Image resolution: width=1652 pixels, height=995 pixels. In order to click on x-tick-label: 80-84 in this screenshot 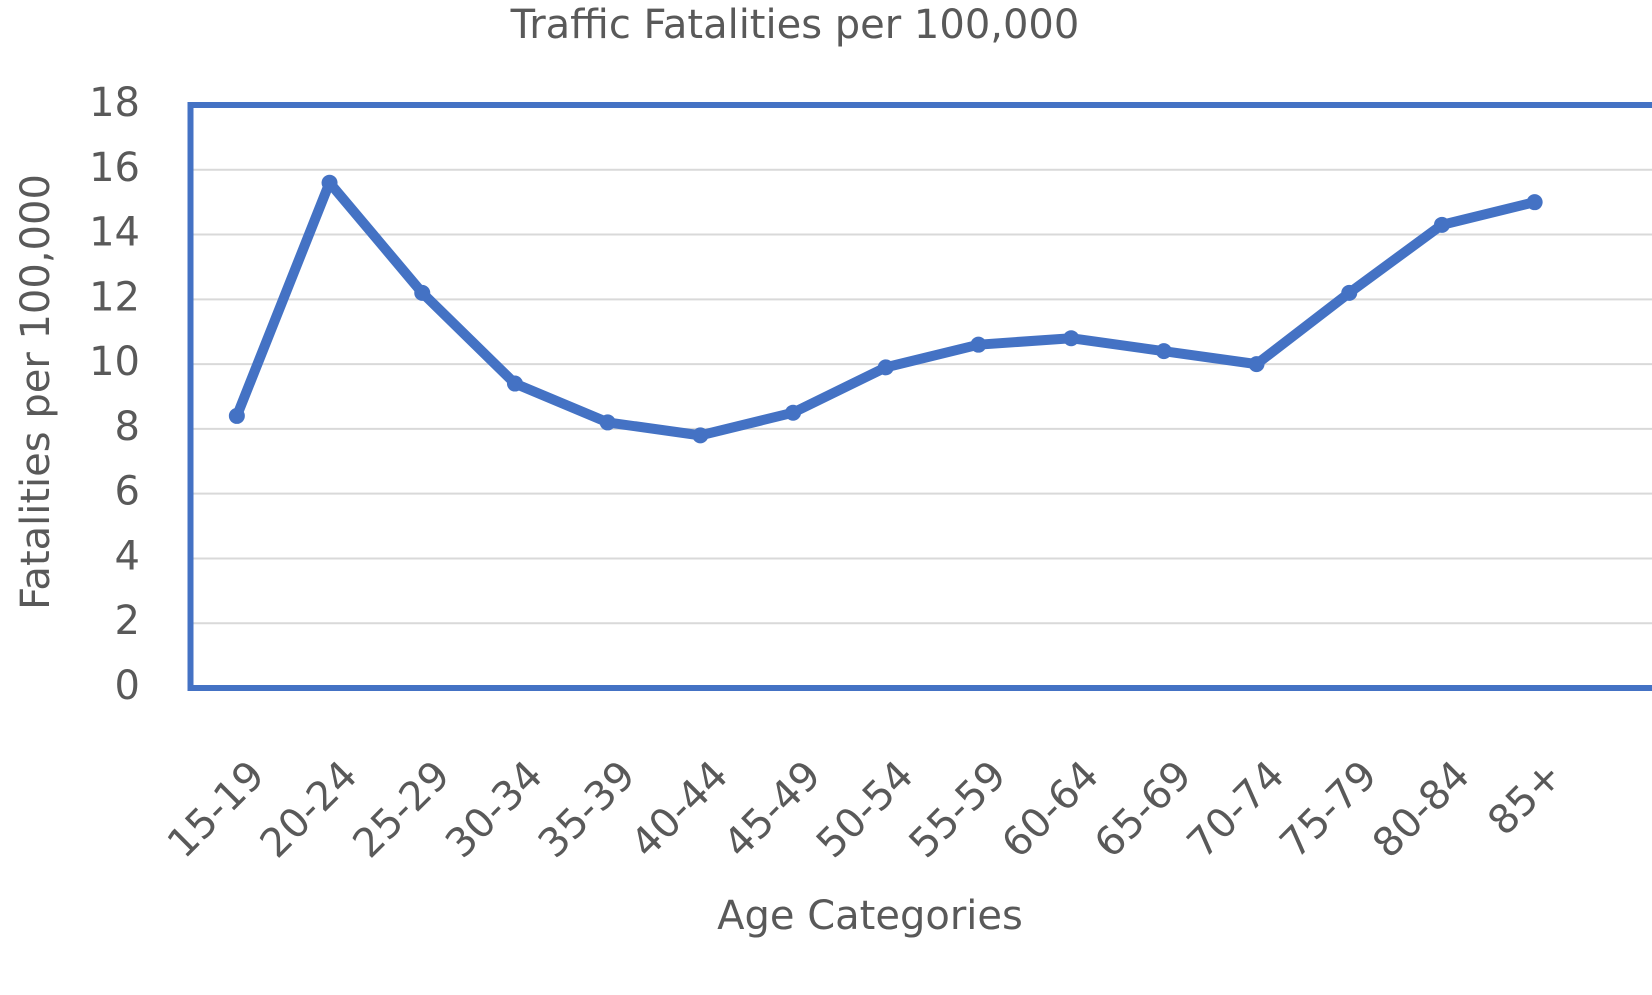, I will do `click(1421, 809)`.